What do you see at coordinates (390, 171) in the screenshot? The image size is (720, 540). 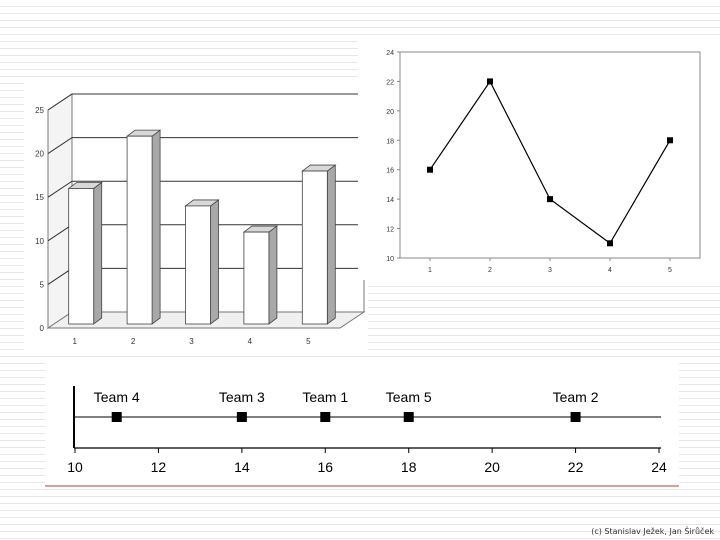 I see `y-tick-label: 16` at bounding box center [390, 171].